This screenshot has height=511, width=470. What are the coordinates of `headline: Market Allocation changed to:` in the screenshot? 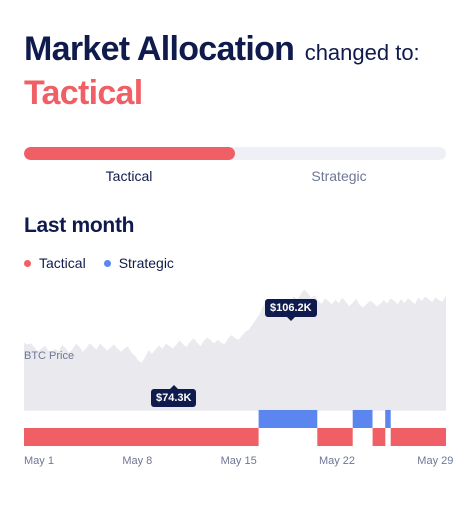 It's located at (239, 49).